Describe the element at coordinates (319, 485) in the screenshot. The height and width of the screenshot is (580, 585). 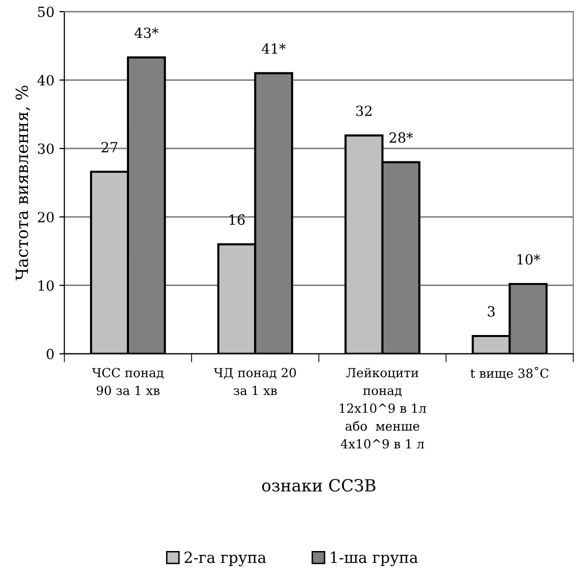
I see `x-axis-title: ознаки ССЗВ` at that location.